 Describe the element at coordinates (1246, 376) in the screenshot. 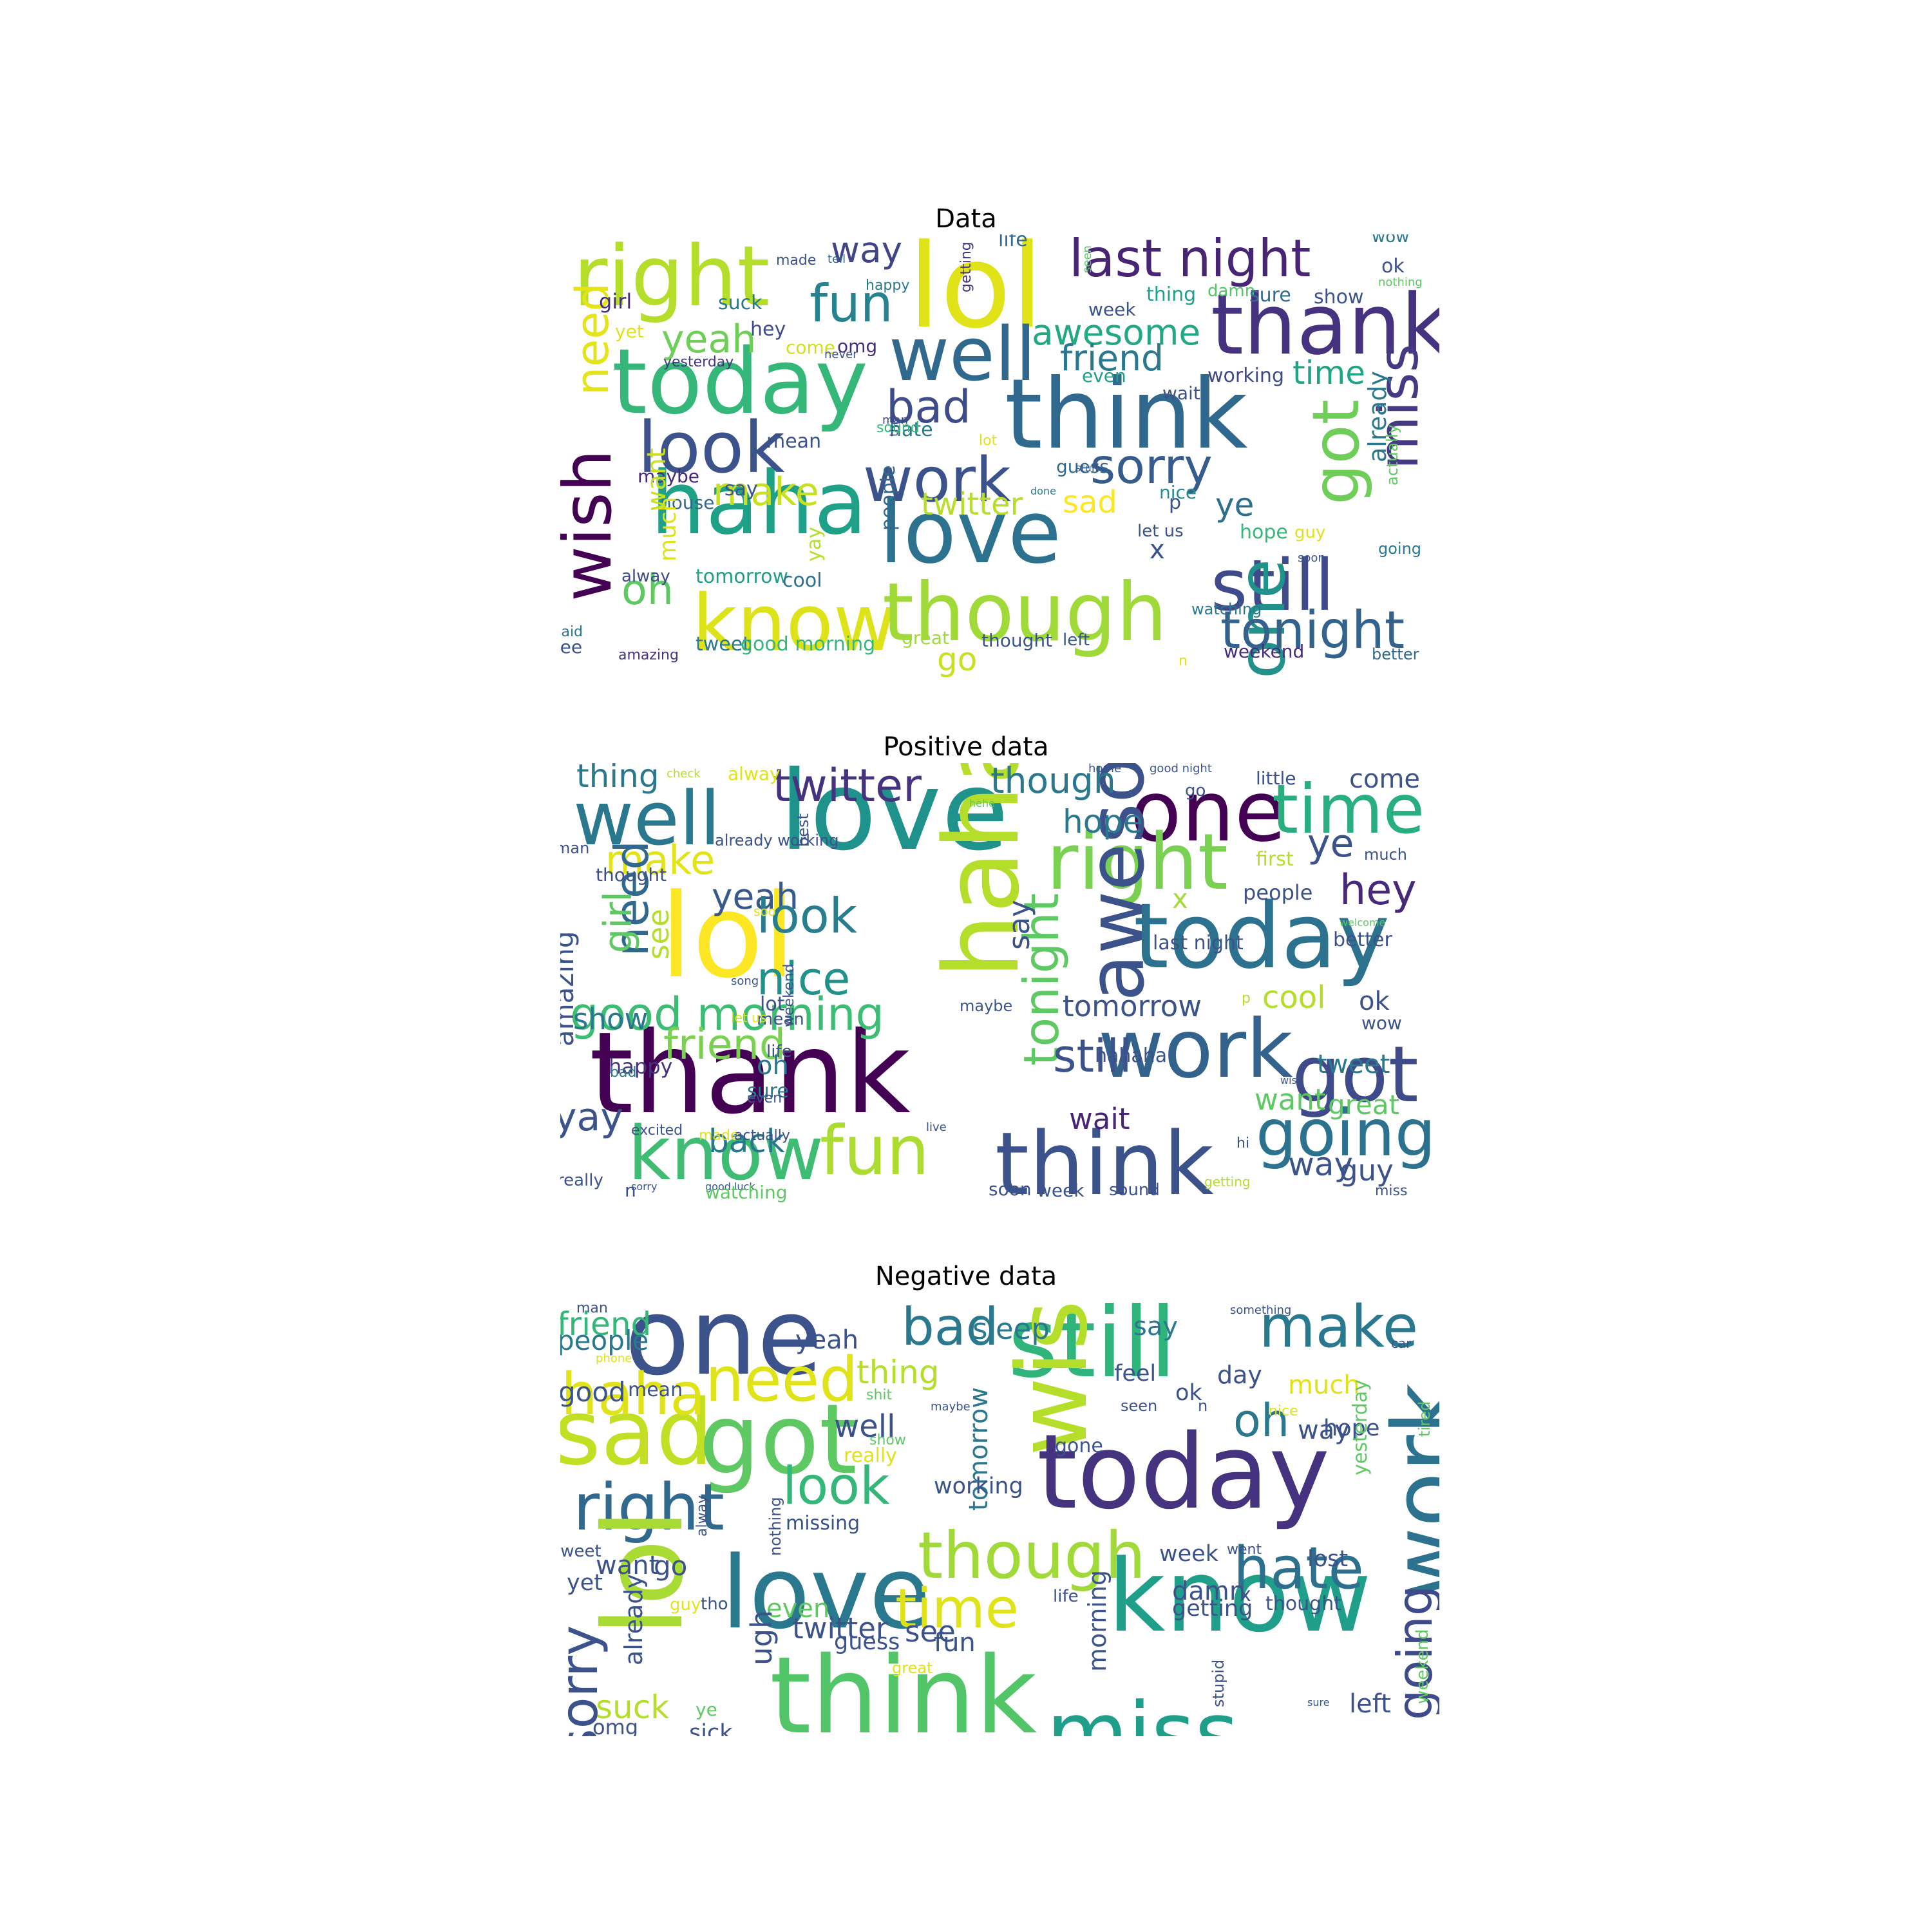

I see `word-working: working` at that location.